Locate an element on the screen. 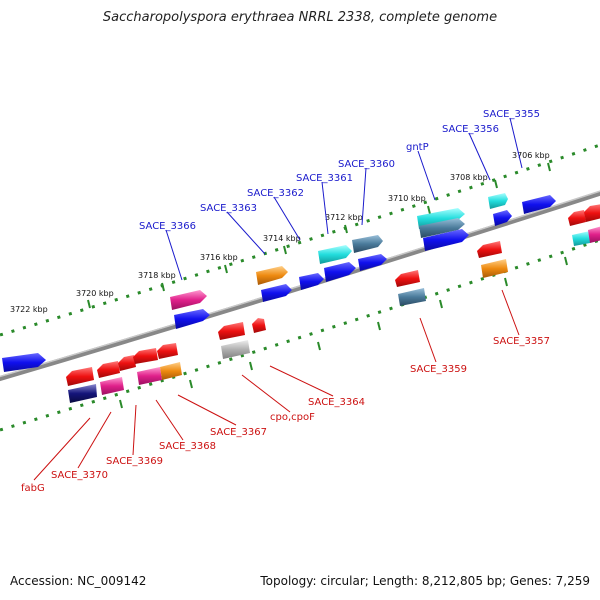 Image resolution: width=600 pixels, height=600 pixels. kbp-label-3706: 3706 kbp is located at coordinates (531, 155).